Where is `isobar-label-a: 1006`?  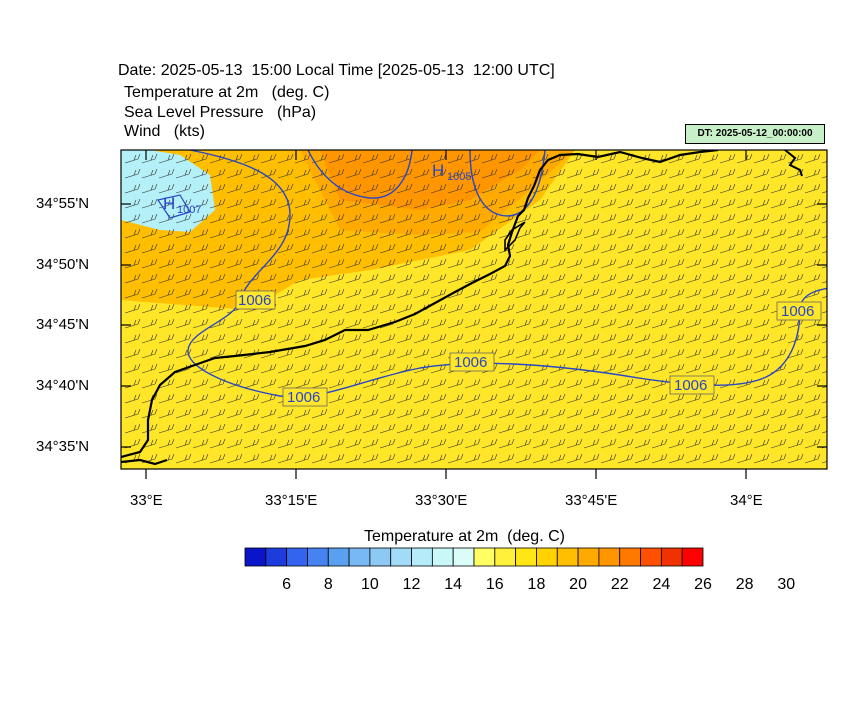
isobar-label-a: 1006 is located at coordinates (254, 300).